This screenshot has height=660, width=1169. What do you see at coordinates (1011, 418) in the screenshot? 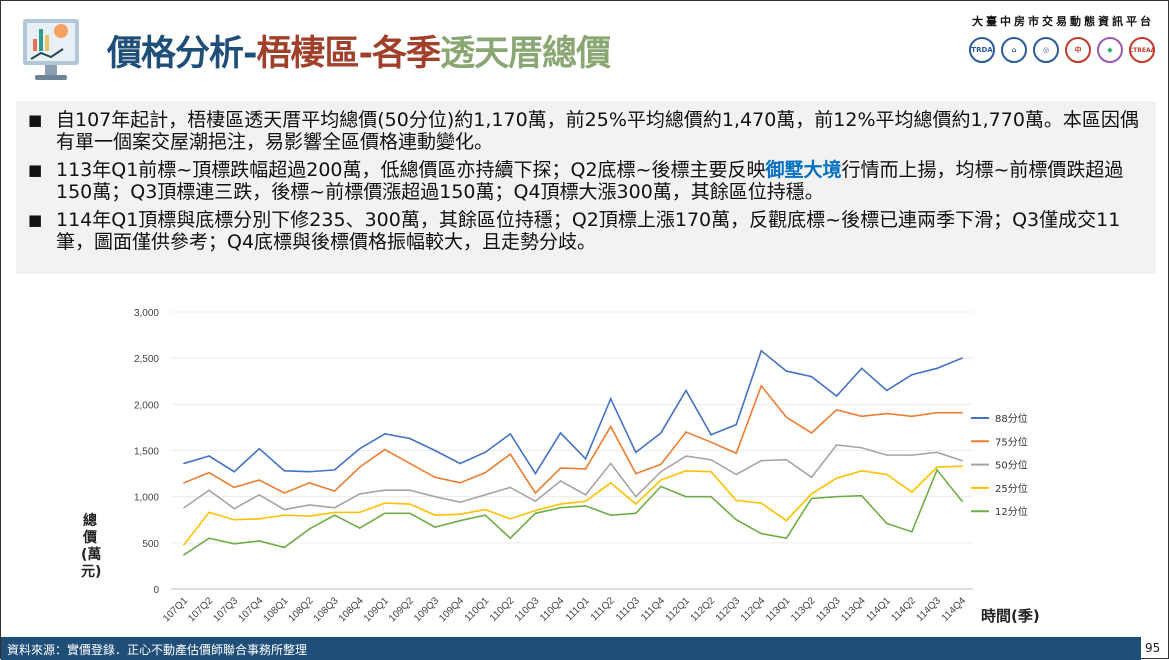
I see `legend-label: 88分位` at bounding box center [1011, 418].